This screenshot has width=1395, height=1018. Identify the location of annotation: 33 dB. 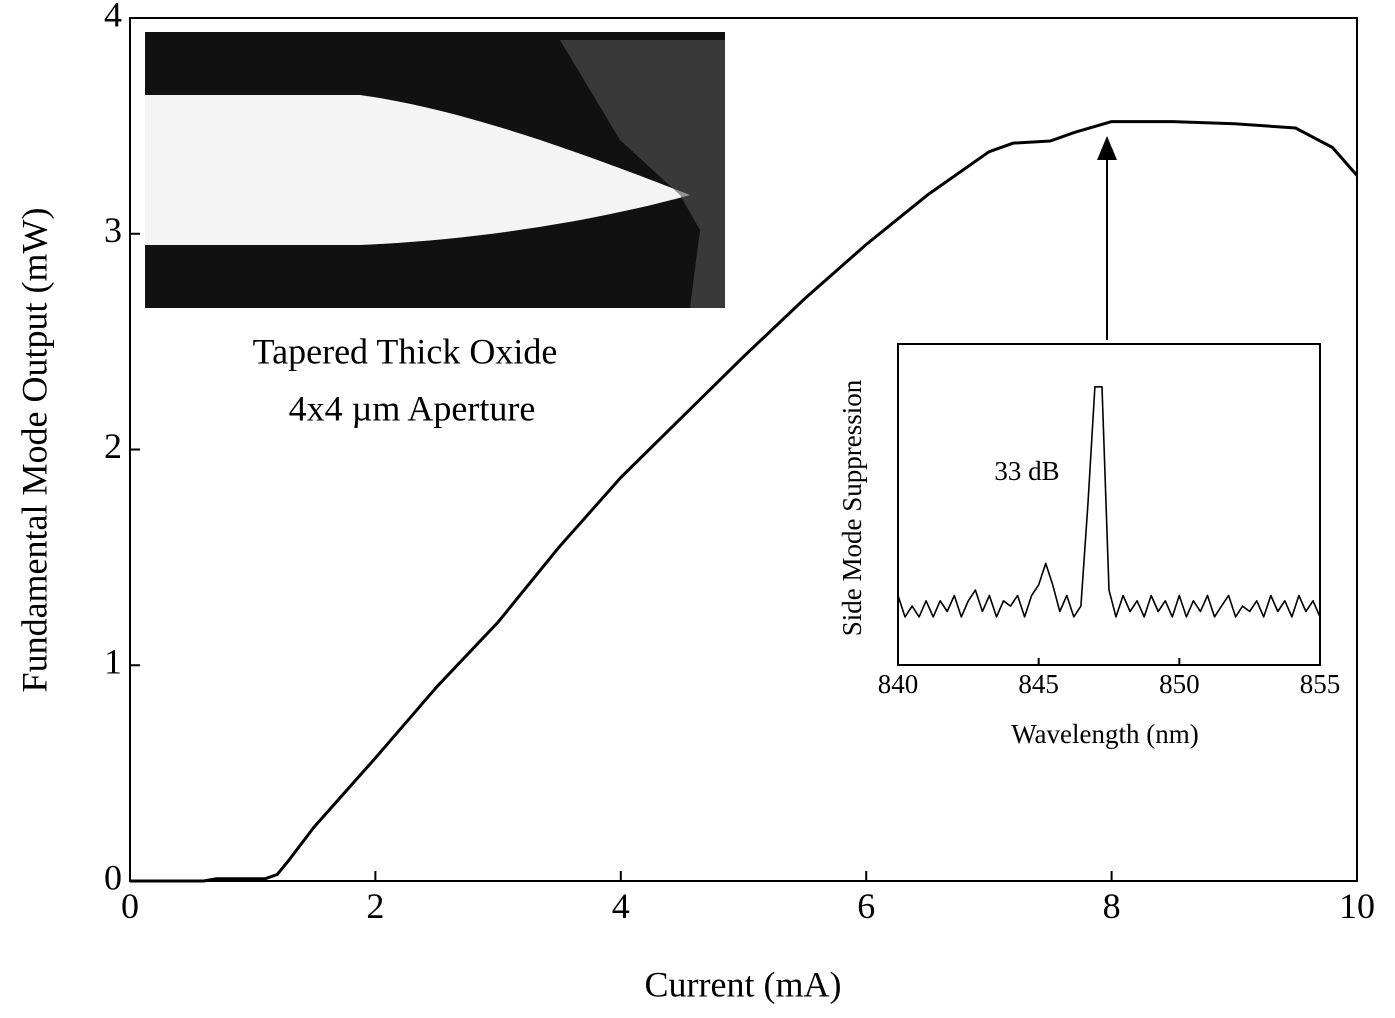
(1026, 471).